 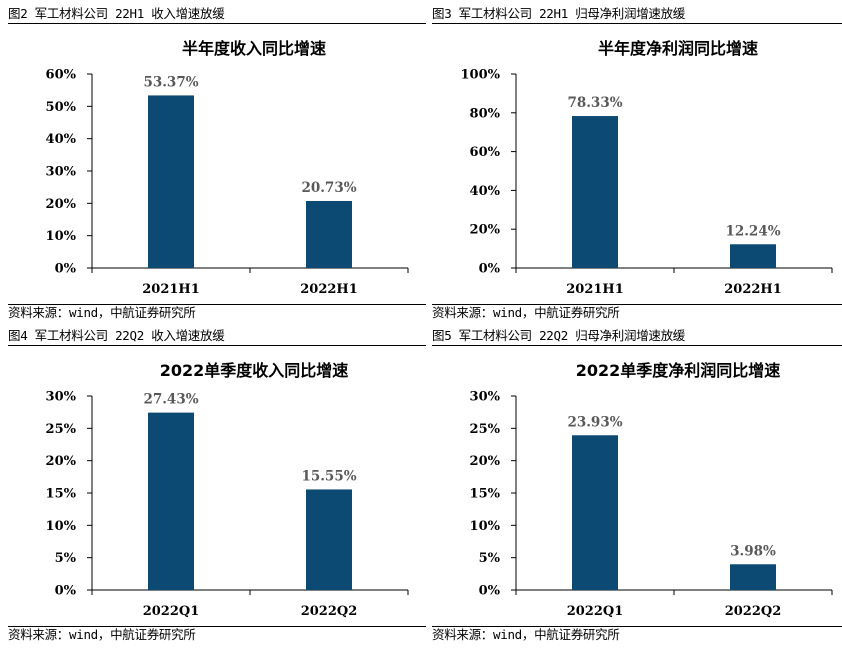 I want to click on figure-caption: 图5 军工材料公司 22Q2 归母净利润增速放缓, so click(x=559, y=335).